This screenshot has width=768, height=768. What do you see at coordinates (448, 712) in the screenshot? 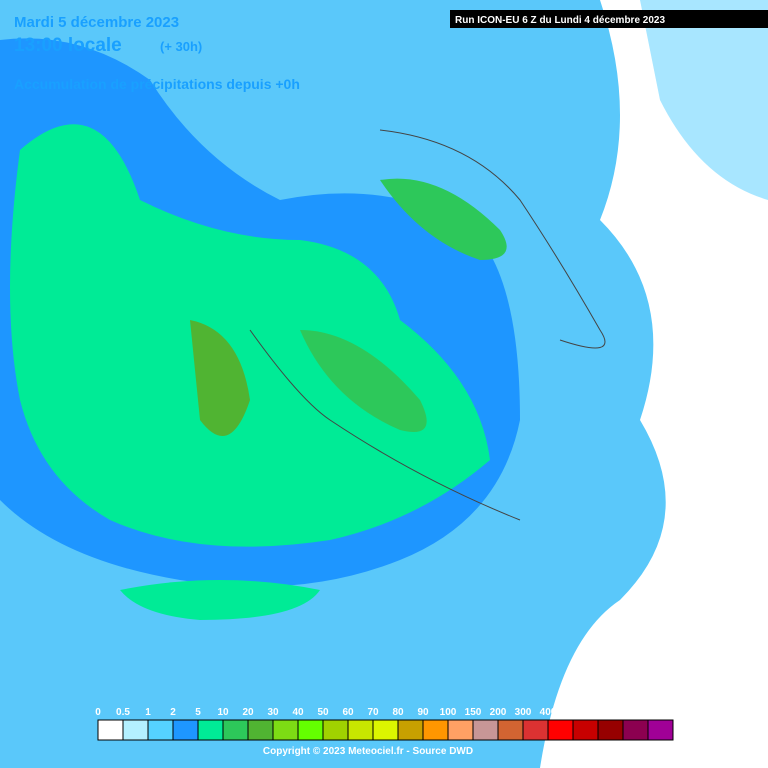
I see `legend-label: 100` at bounding box center [448, 712].